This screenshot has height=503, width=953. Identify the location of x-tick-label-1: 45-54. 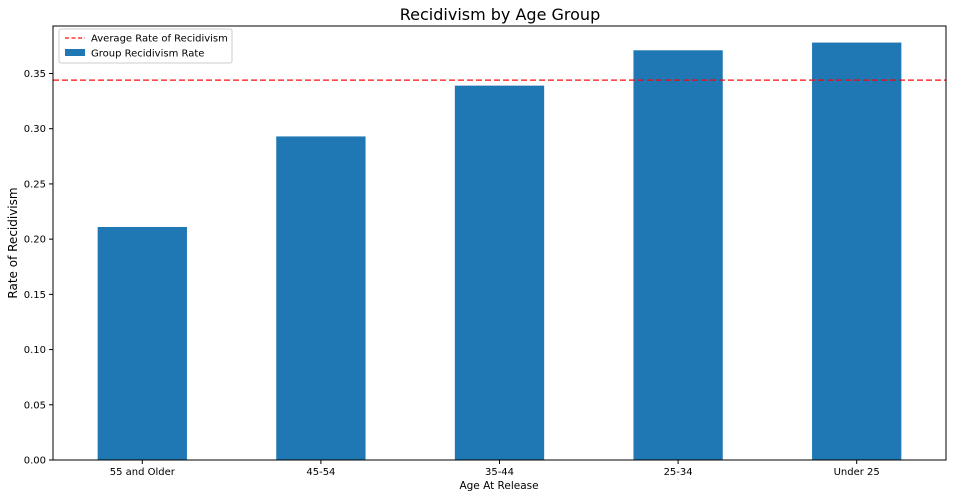
(320, 472).